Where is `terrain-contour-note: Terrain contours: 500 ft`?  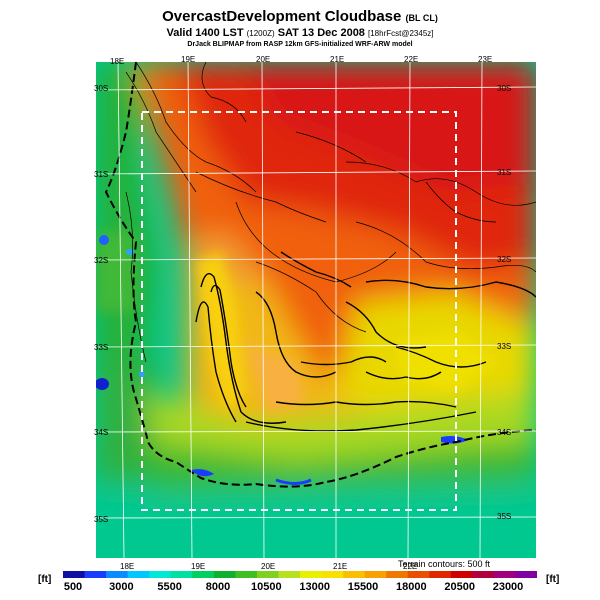 terrain-contour-note: Terrain contours: 500 ft is located at coordinates (444, 564).